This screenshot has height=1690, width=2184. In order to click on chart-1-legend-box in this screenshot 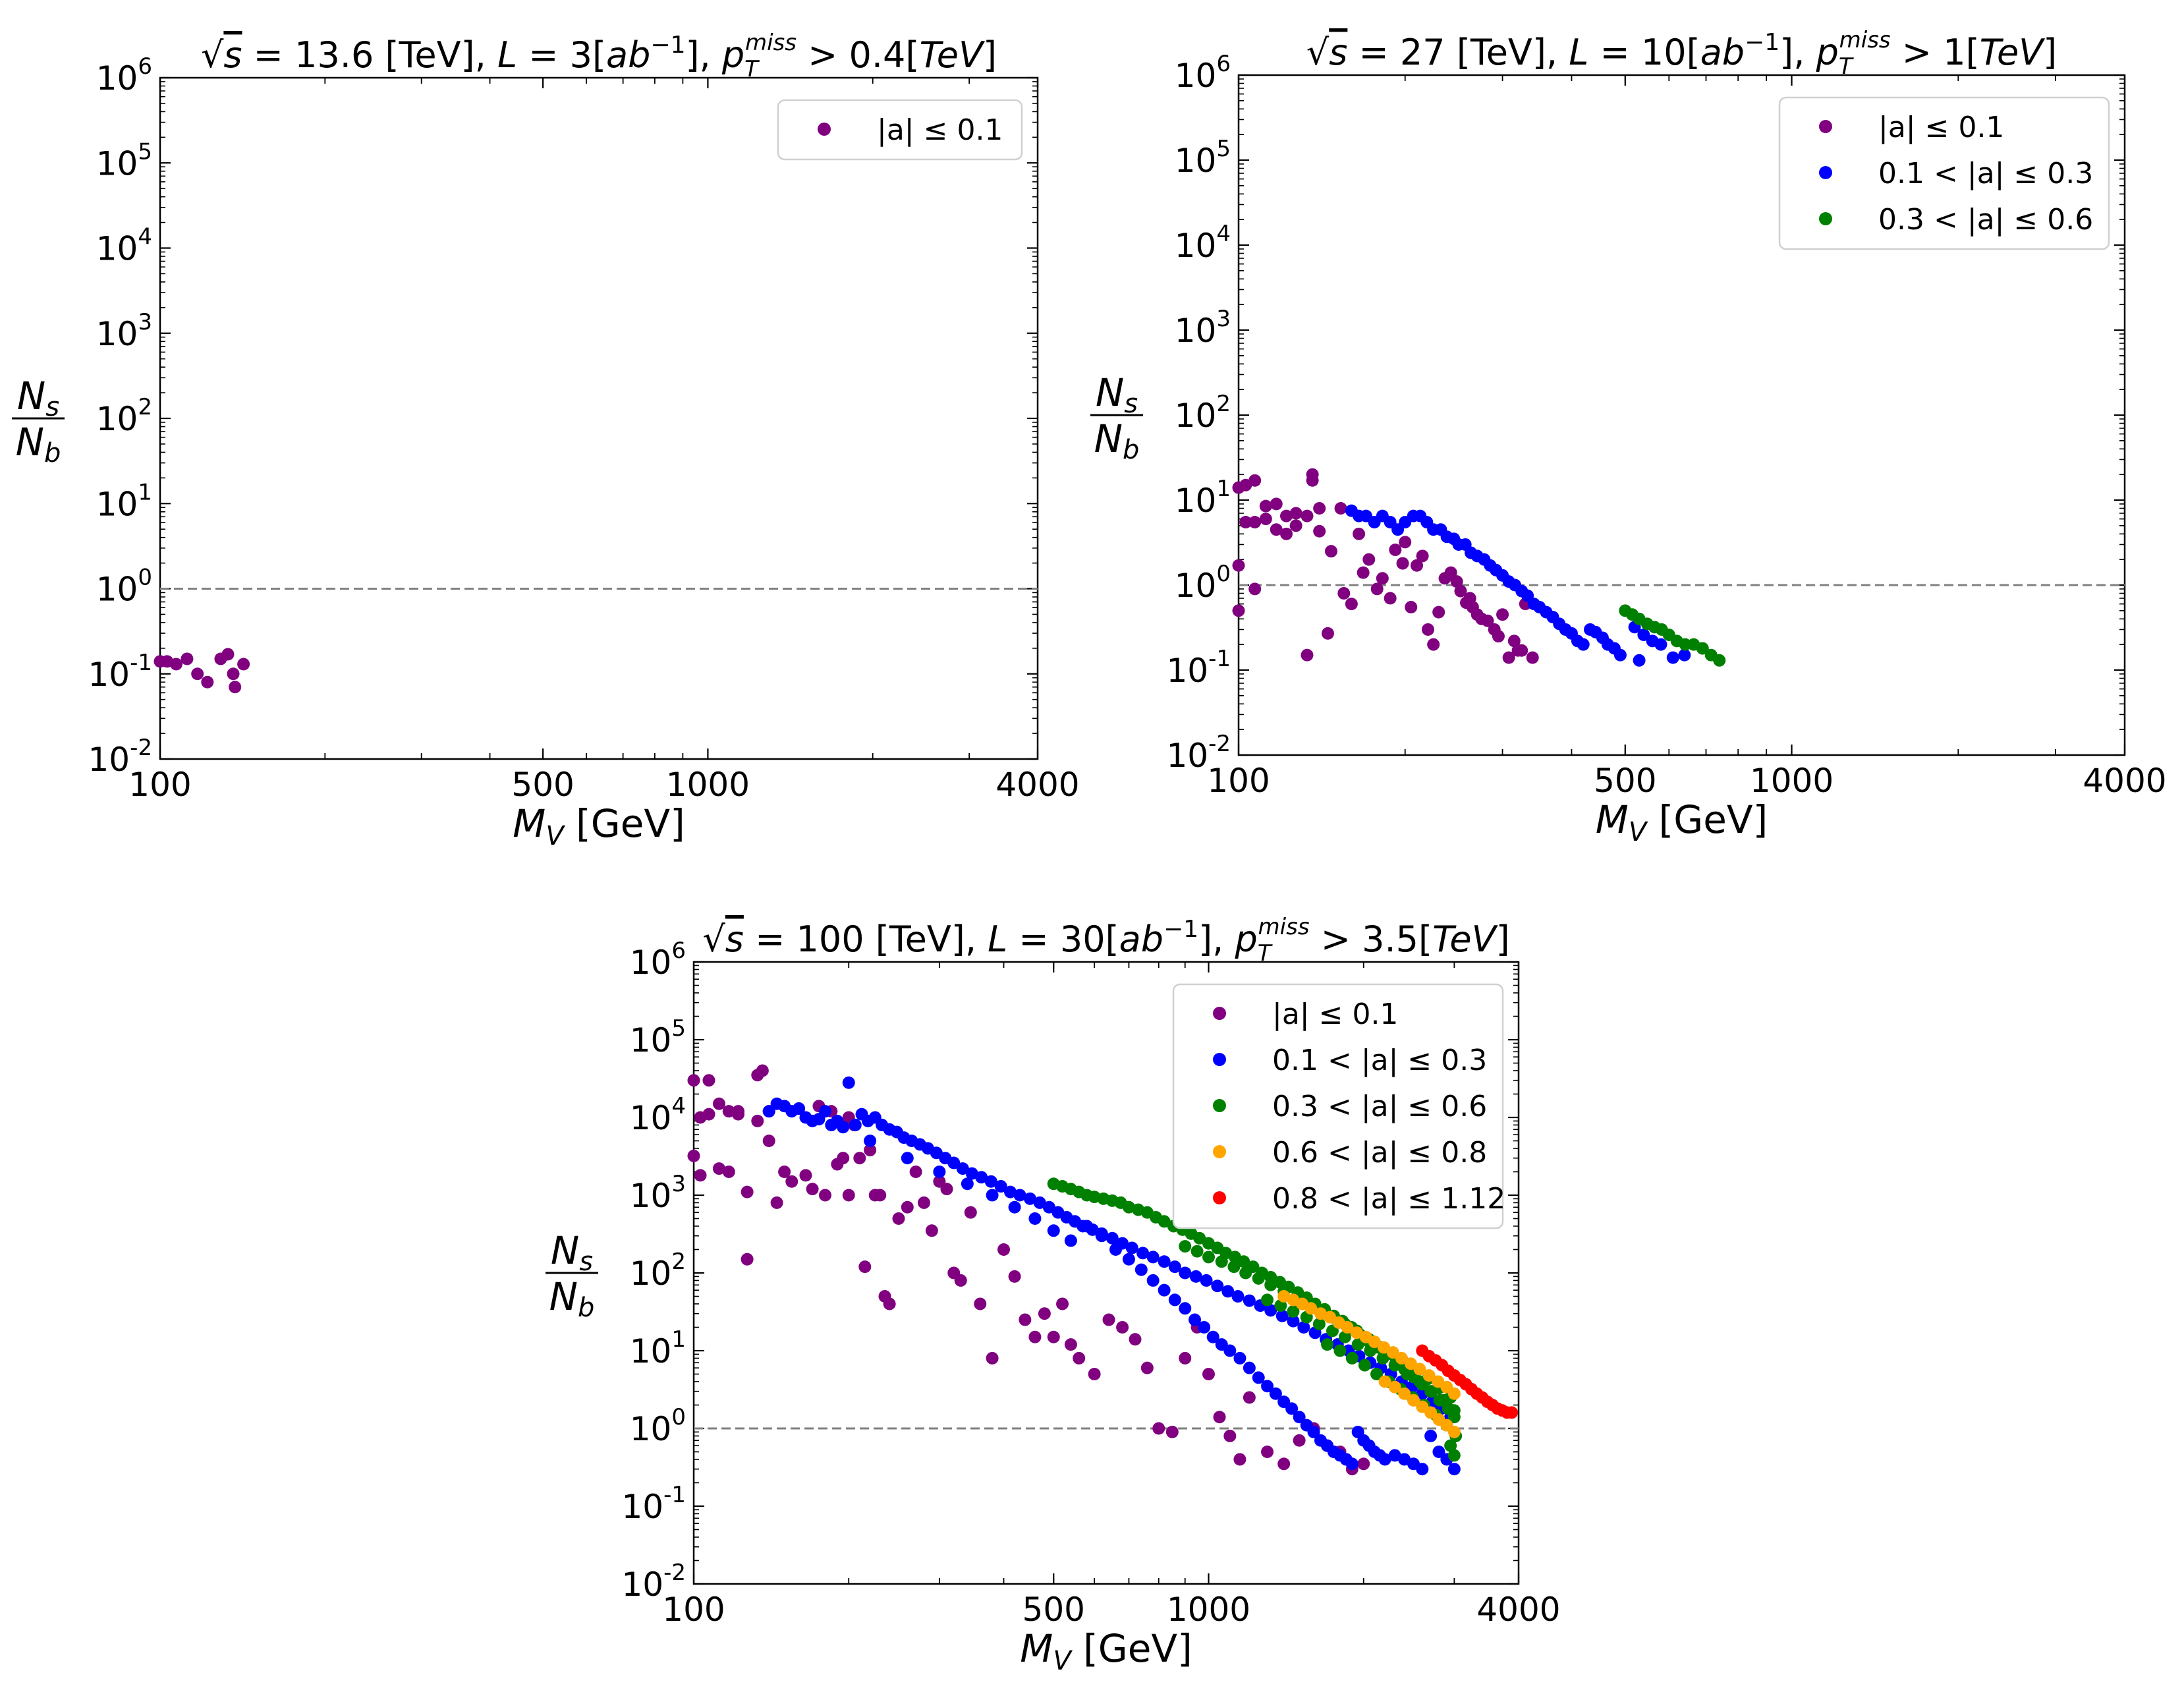, I will do `click(900, 130)`.